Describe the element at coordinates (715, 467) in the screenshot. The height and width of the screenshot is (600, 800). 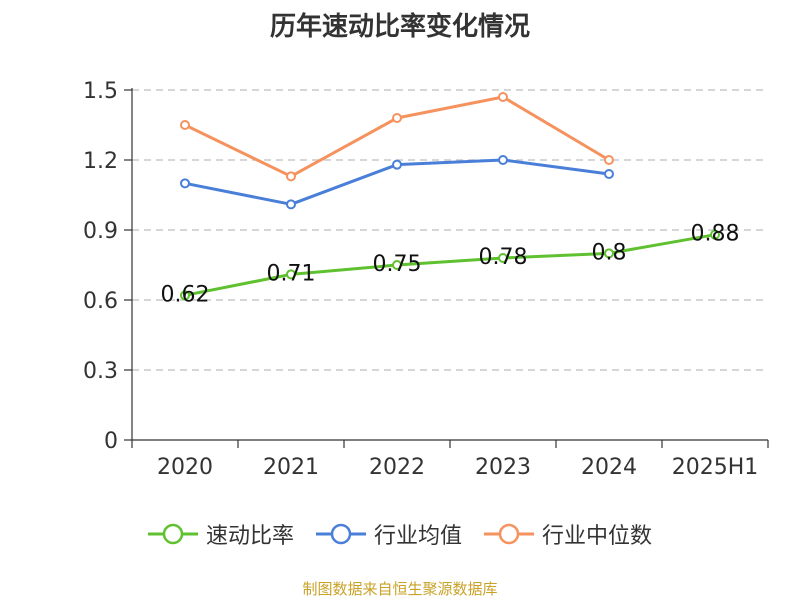
I see `x-tick-label: 2025H1` at that location.